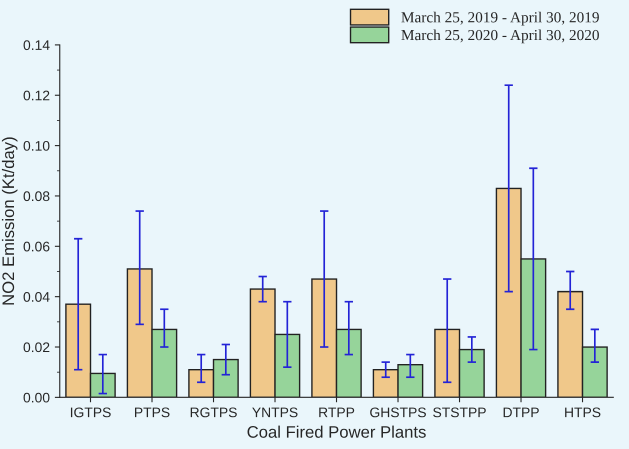 This screenshot has width=629, height=449. What do you see at coordinates (37, 247) in the screenshot?
I see `y-tick-label: 0.06` at bounding box center [37, 247].